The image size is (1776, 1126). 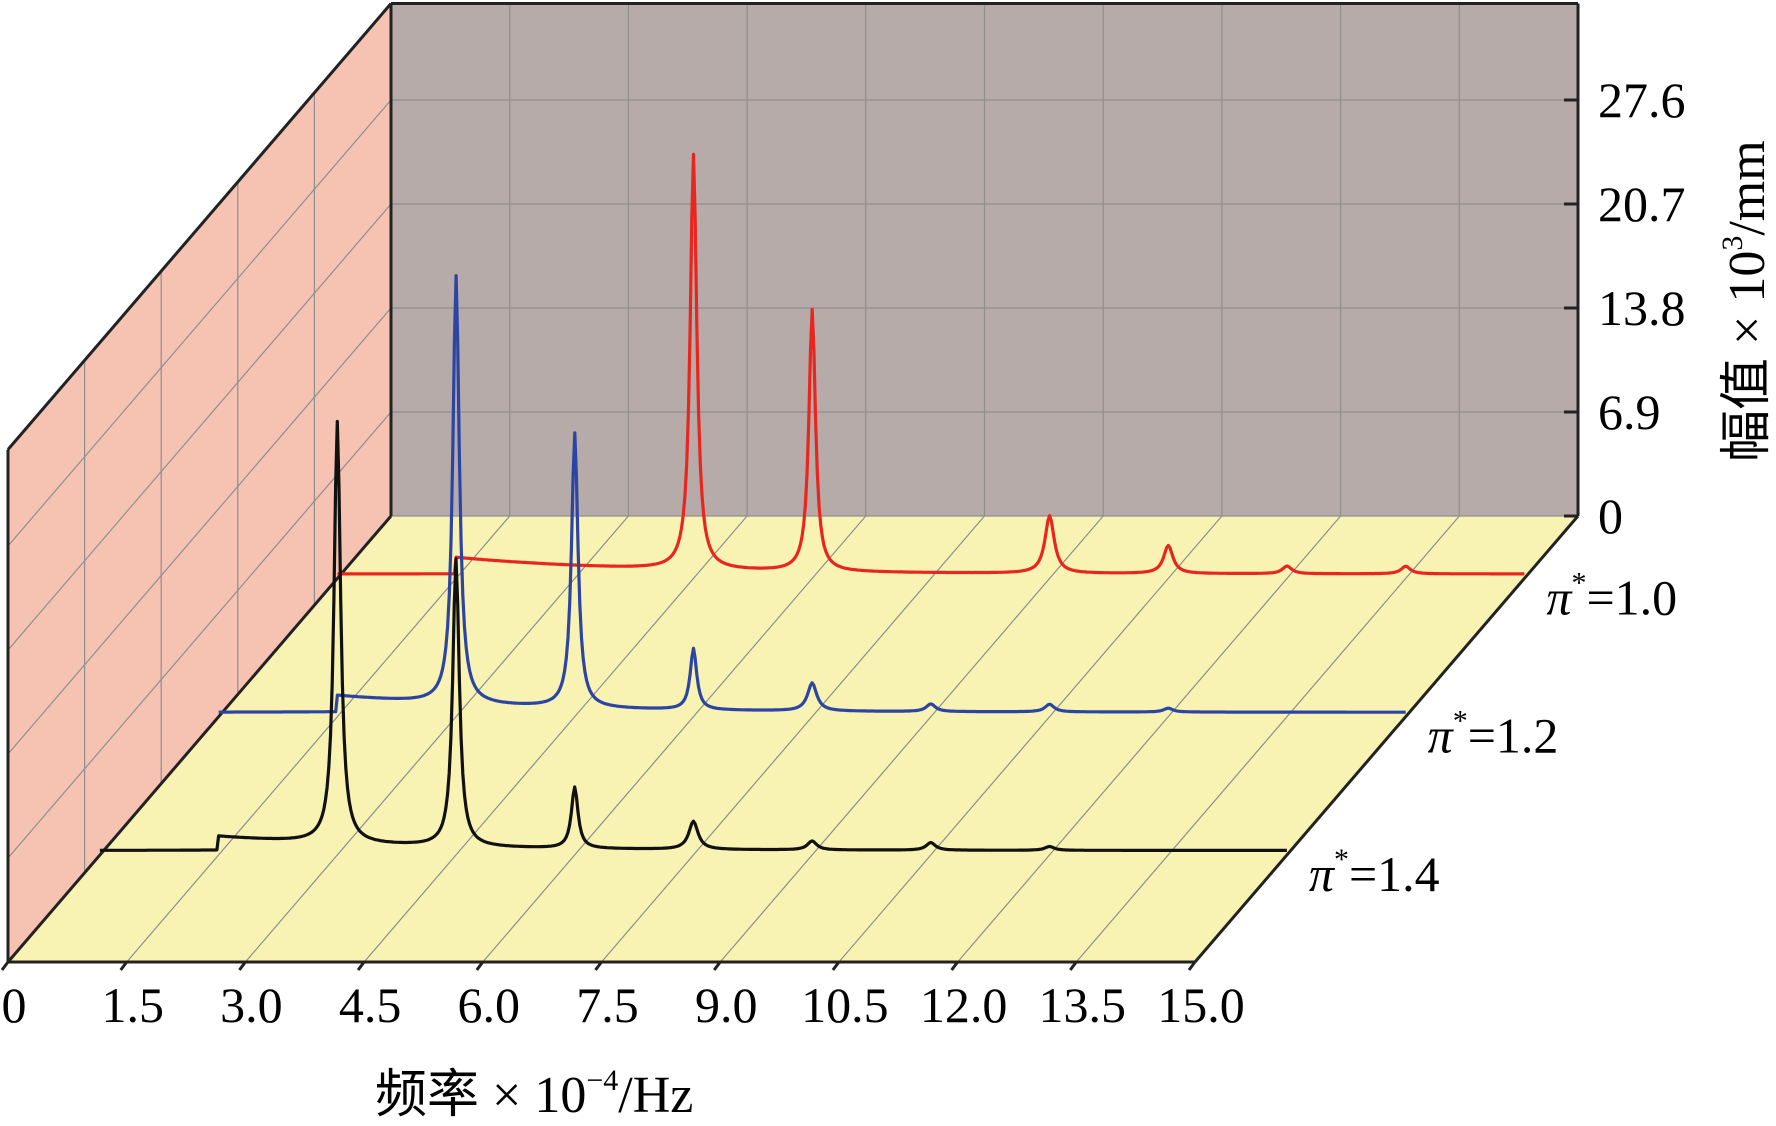 What do you see at coordinates (1629, 412) in the screenshot?
I see `z-tick-label: 6.9` at bounding box center [1629, 412].